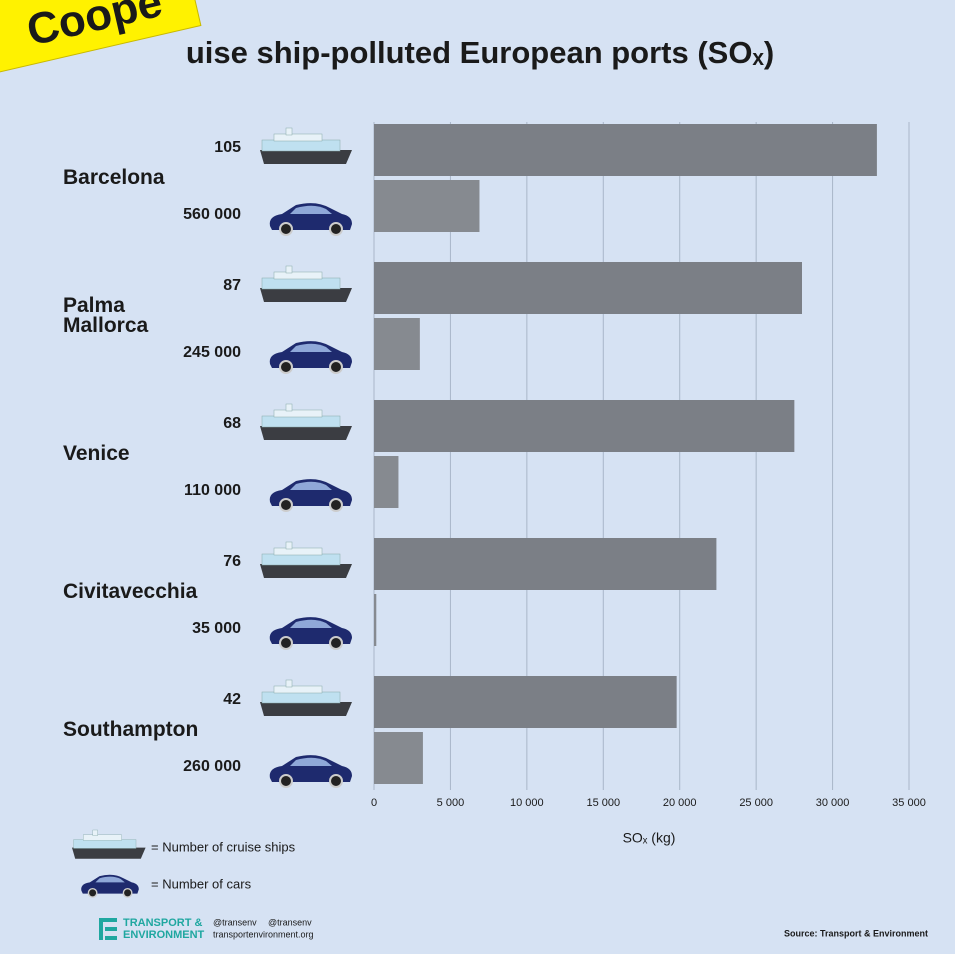  What do you see at coordinates (96, 453) in the screenshot?
I see `port-label: Venice` at bounding box center [96, 453].